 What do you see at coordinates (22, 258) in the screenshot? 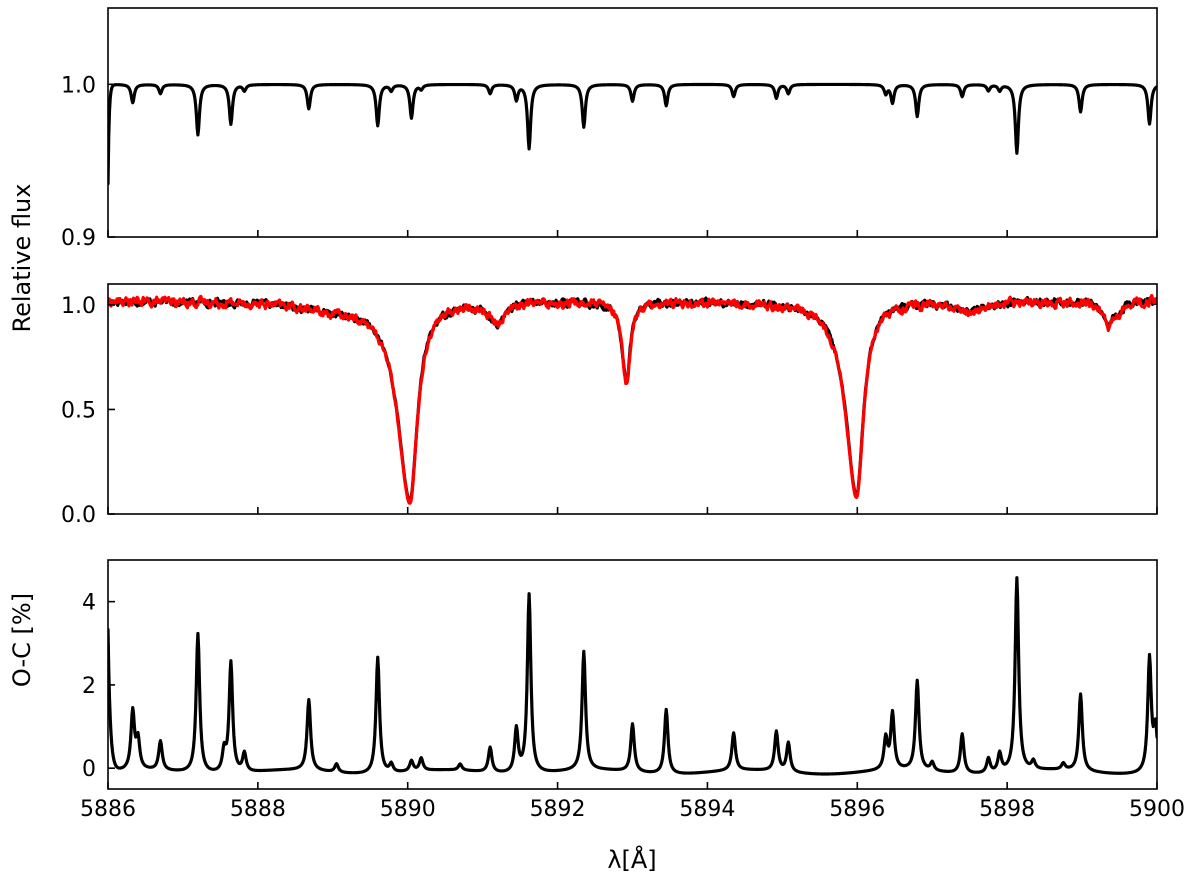
I see `y-axis-label-relative-flux: Relative flux` at bounding box center [22, 258].